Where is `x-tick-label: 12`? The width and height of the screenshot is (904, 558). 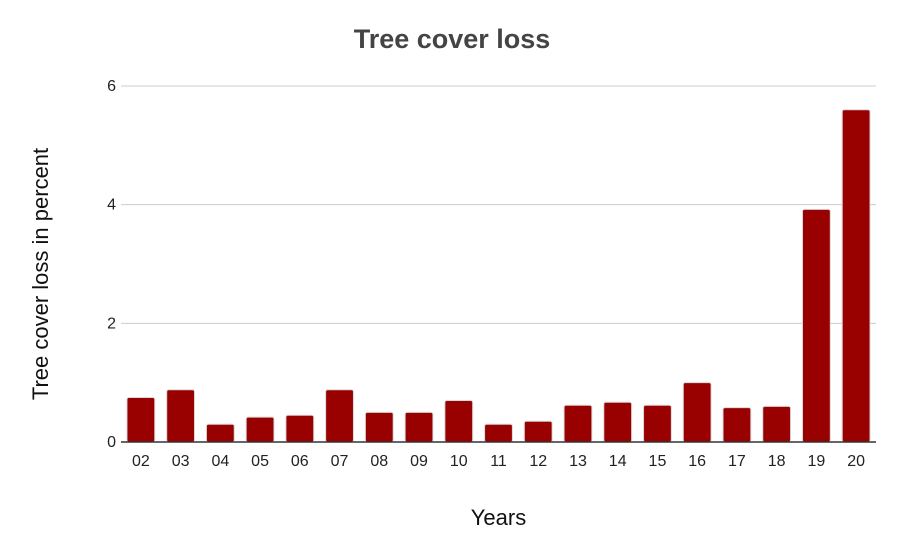
x-tick-label: 12 is located at coordinates (538, 461).